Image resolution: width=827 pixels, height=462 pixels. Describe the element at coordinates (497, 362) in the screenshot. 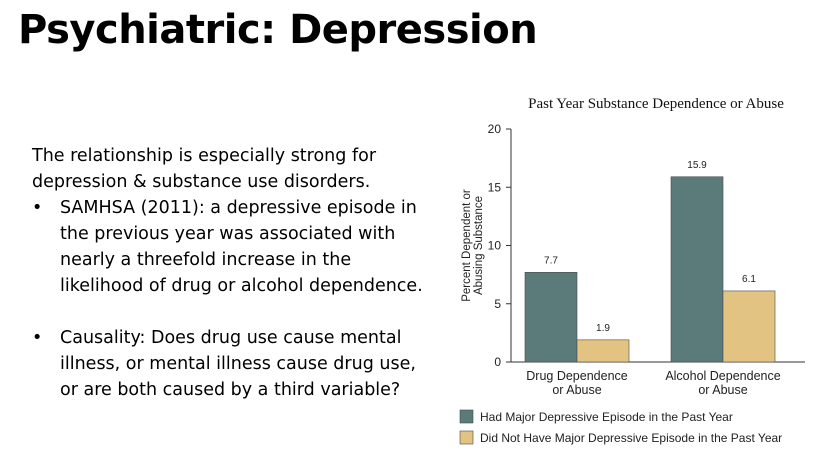

I see `y-tick-label: 0` at that location.